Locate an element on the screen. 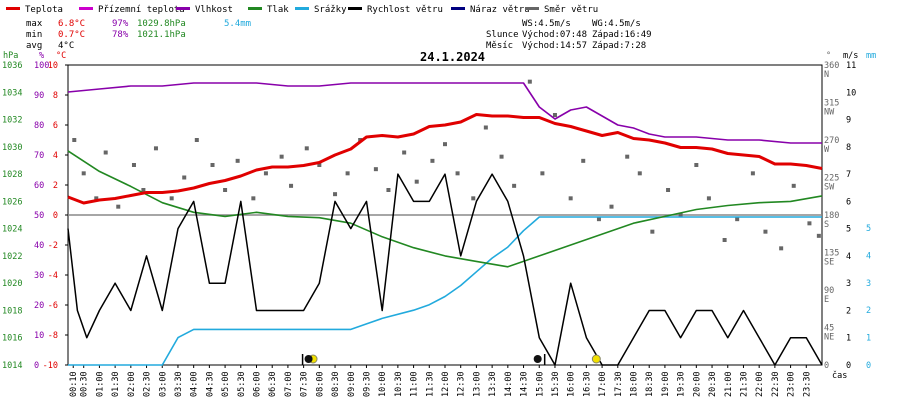 This screenshot has height=400, width=900. x-tick: 09:30 is located at coordinates (367, 384).